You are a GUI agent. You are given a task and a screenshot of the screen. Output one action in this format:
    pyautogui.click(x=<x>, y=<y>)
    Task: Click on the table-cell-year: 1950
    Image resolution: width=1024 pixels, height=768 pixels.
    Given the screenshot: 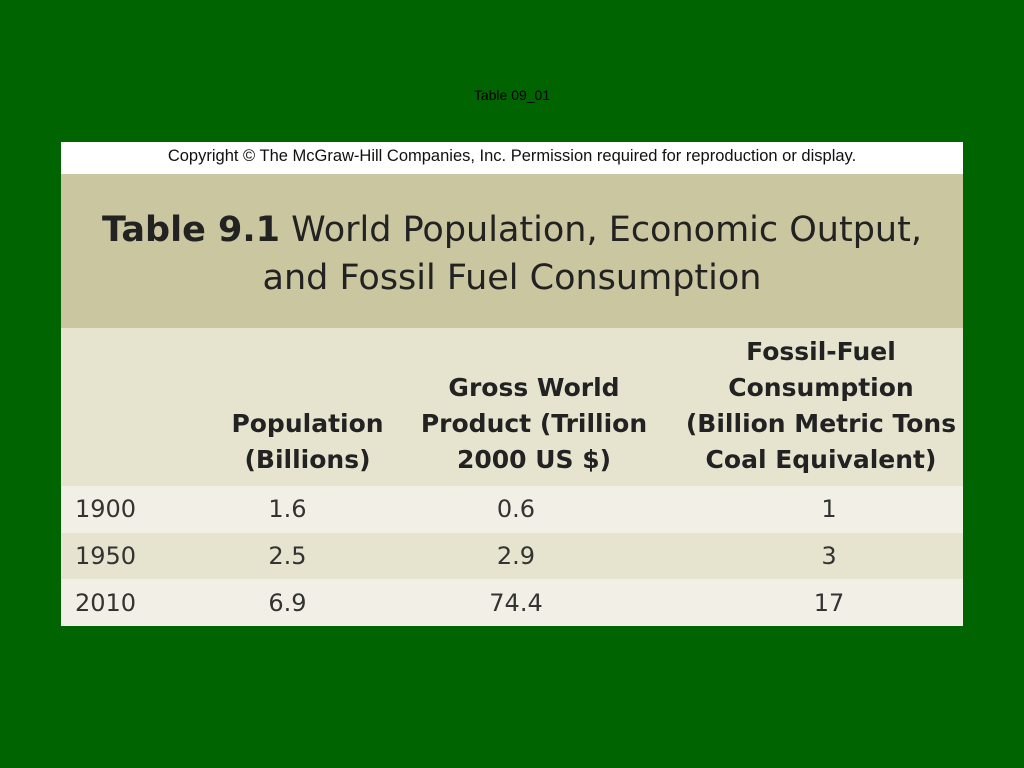 What is the action you would take?
    pyautogui.click(x=143, y=556)
    